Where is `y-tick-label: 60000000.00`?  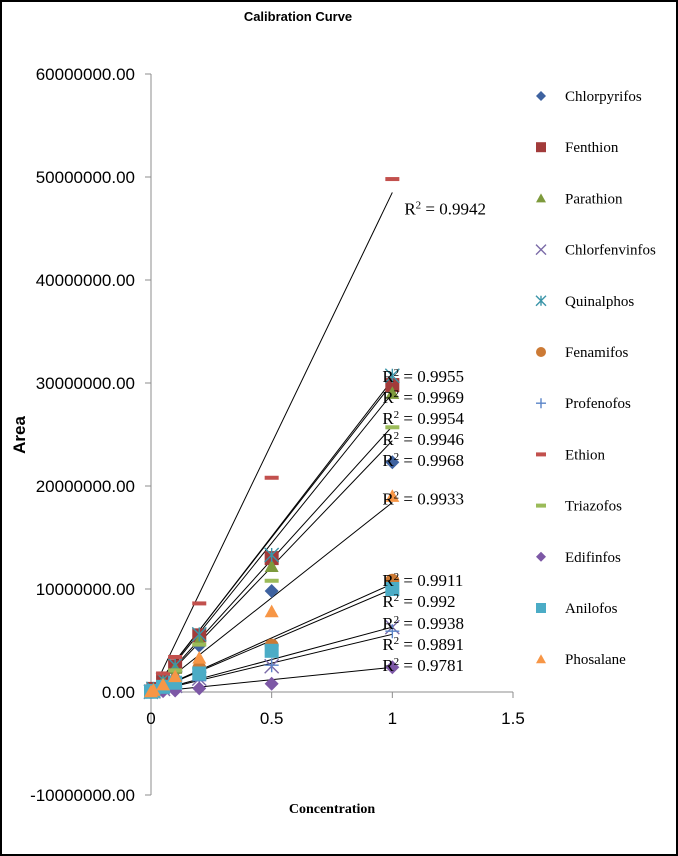 y-tick-label: 60000000.00 is located at coordinates (85, 74).